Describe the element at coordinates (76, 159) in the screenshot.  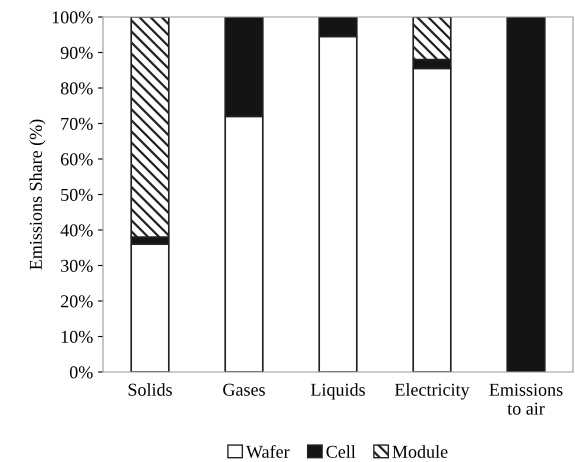
I see `y-tick-label: 60%` at that location.